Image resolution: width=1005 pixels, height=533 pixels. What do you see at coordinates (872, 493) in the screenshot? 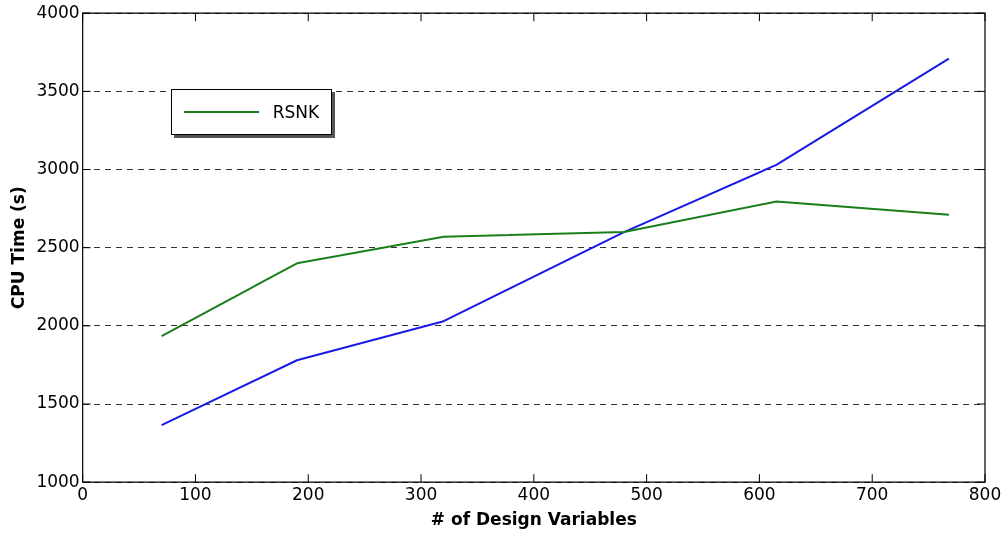
I see `x-tick-label: 700` at bounding box center [872, 493].